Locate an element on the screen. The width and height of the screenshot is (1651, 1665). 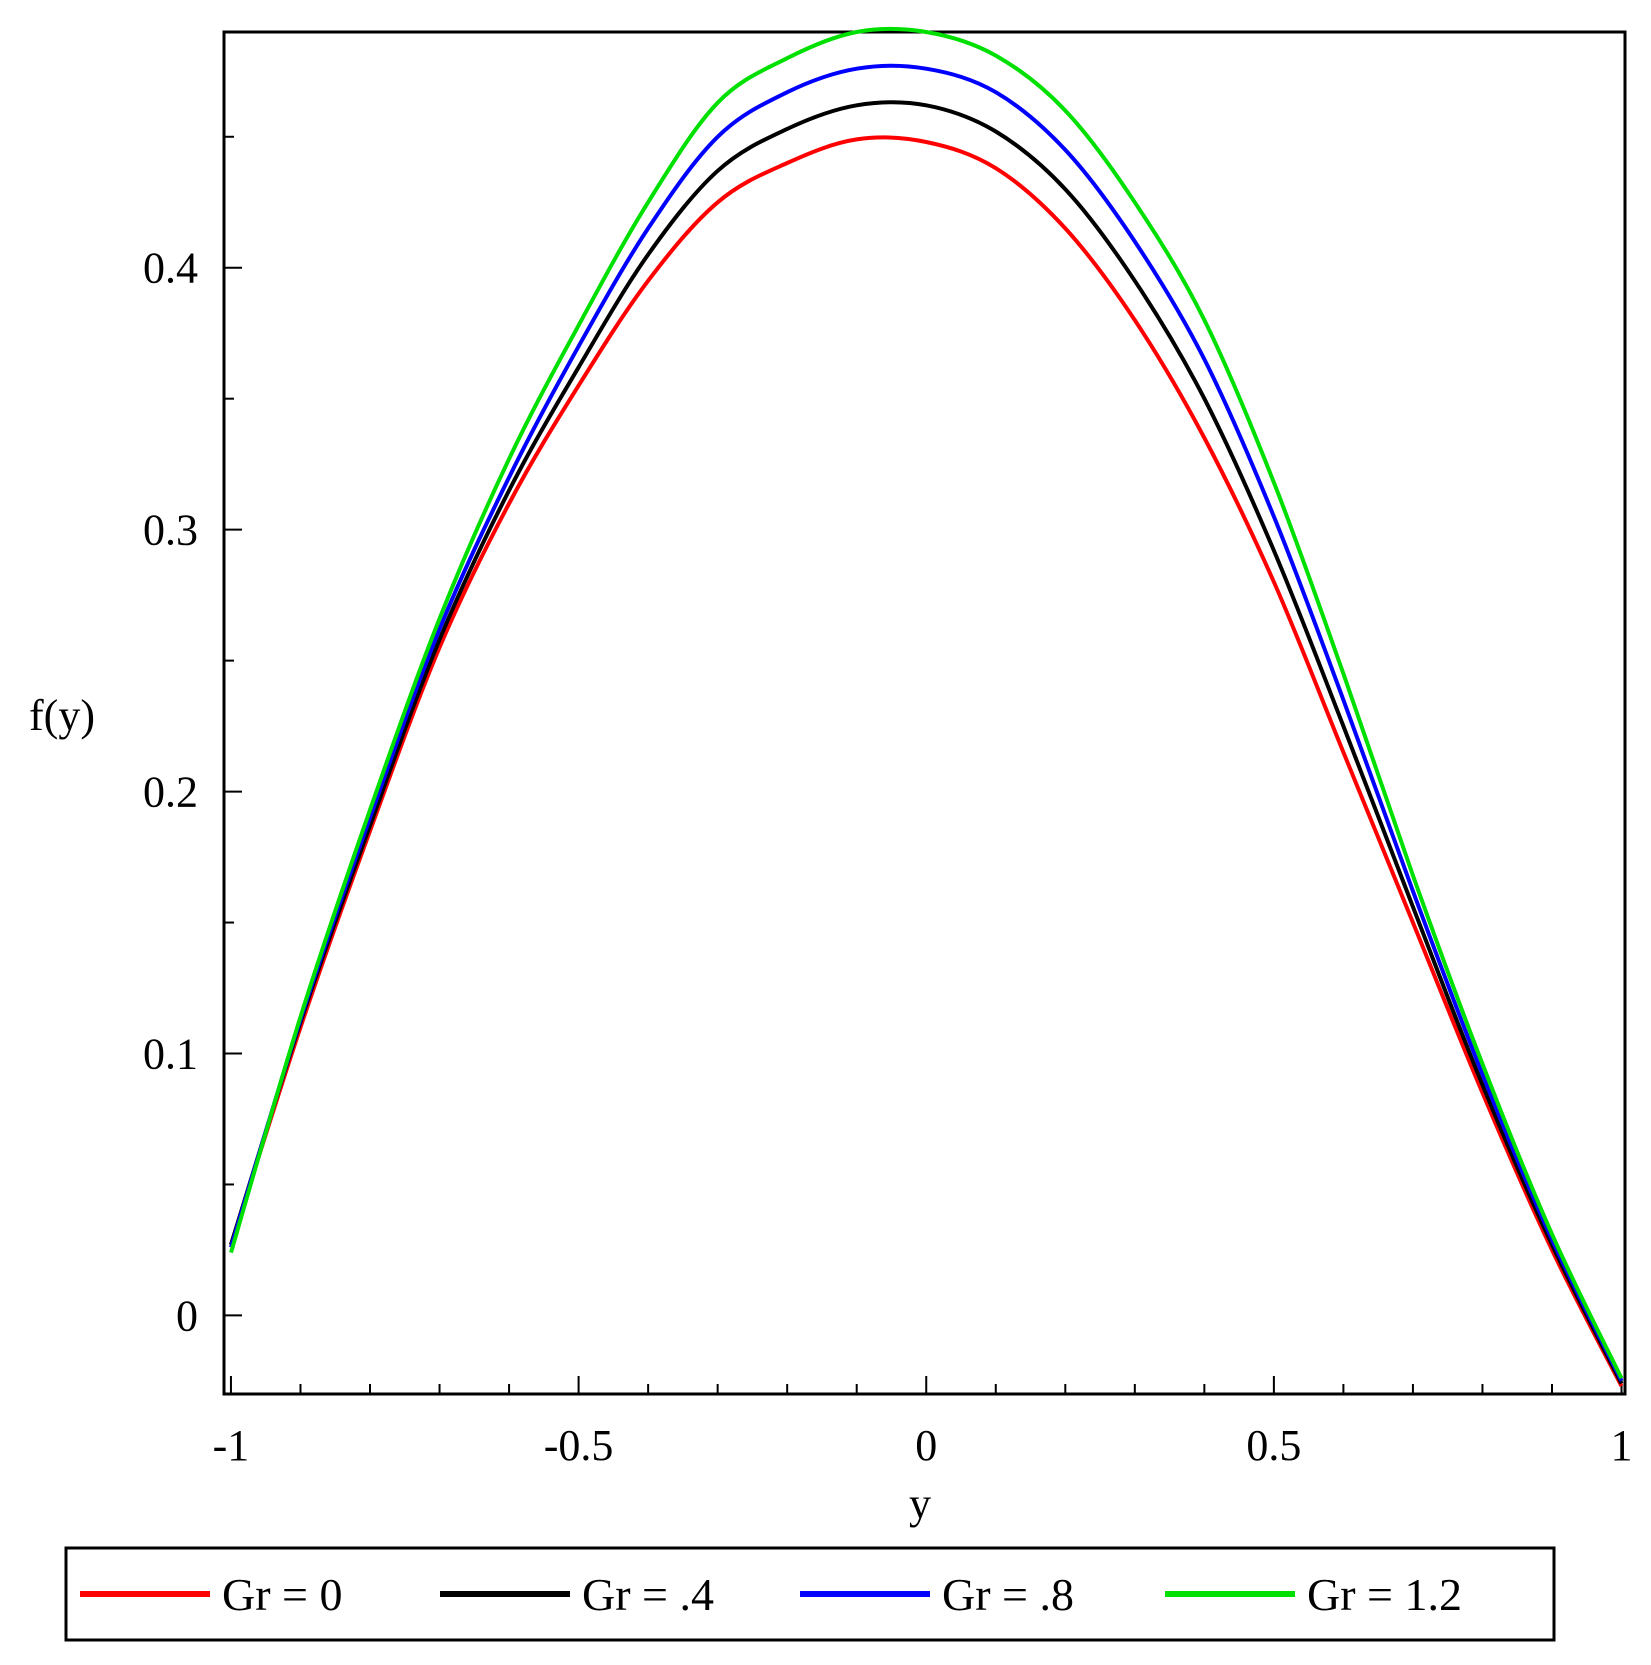
legend-items: Gr = 0 Gr = .4 Gr = .8 Gr = 1.2 is located at coordinates (771, 1594).